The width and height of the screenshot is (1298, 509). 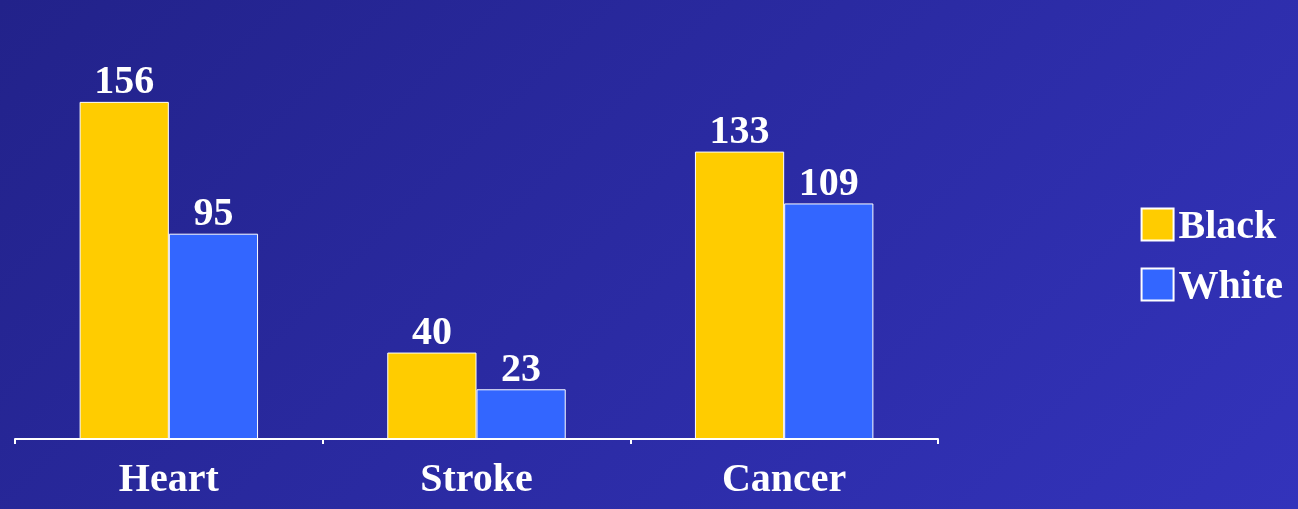 What do you see at coordinates (739, 130) in the screenshot?
I see `data-label: 133` at bounding box center [739, 130].